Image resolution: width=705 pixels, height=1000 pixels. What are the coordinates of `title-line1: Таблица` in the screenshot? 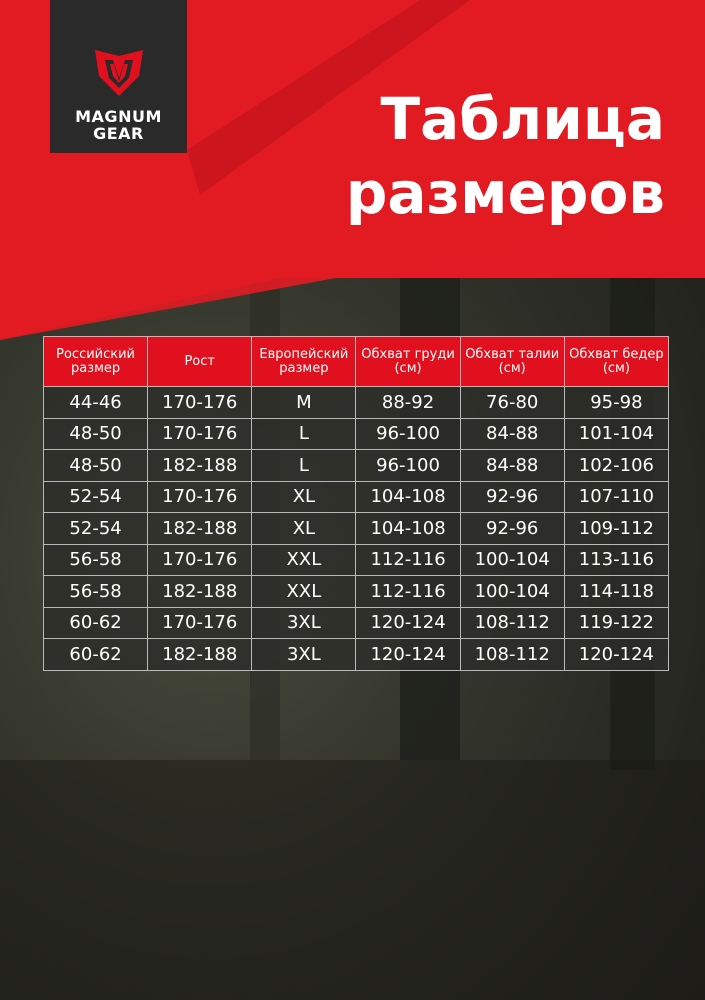 It's located at (522, 119).